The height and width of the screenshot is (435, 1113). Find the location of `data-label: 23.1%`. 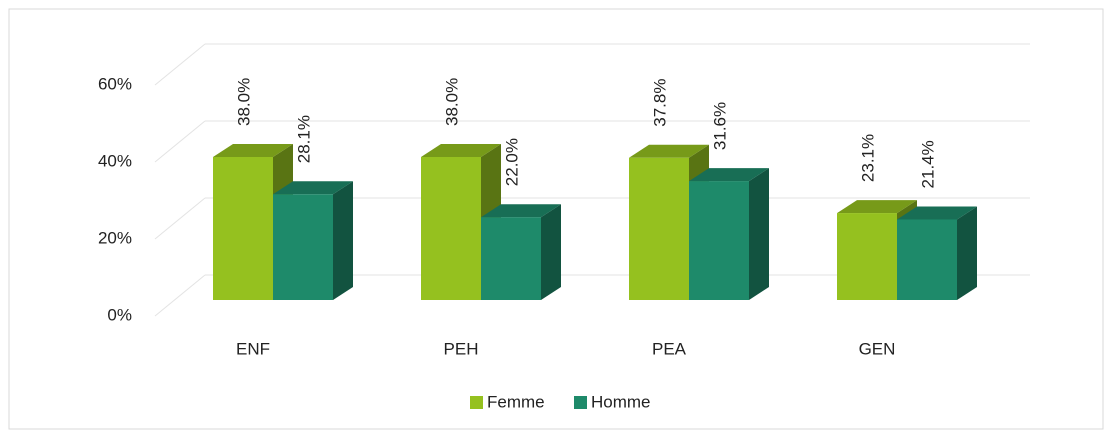

data-label: 23.1% is located at coordinates (867, 158).